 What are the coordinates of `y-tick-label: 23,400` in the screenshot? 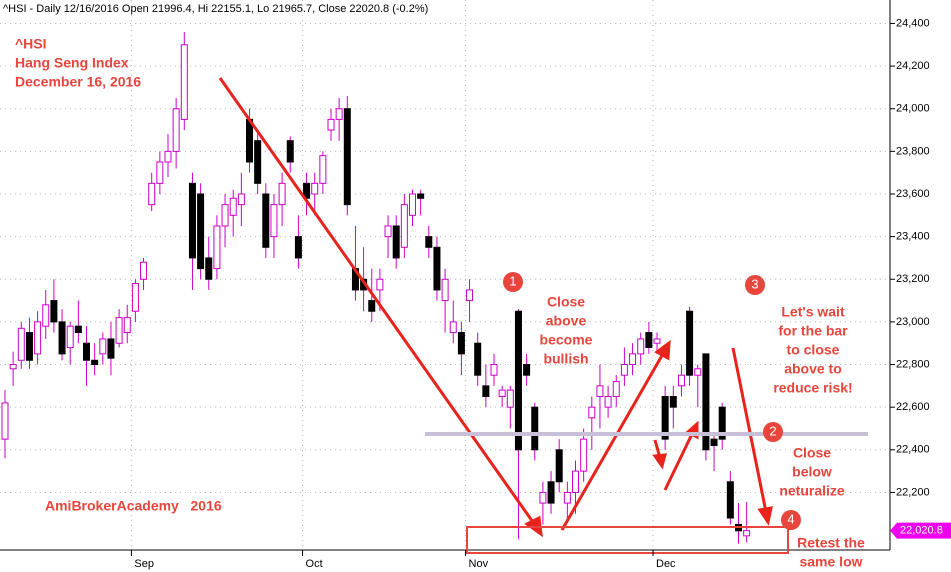 It's located at (913, 237).